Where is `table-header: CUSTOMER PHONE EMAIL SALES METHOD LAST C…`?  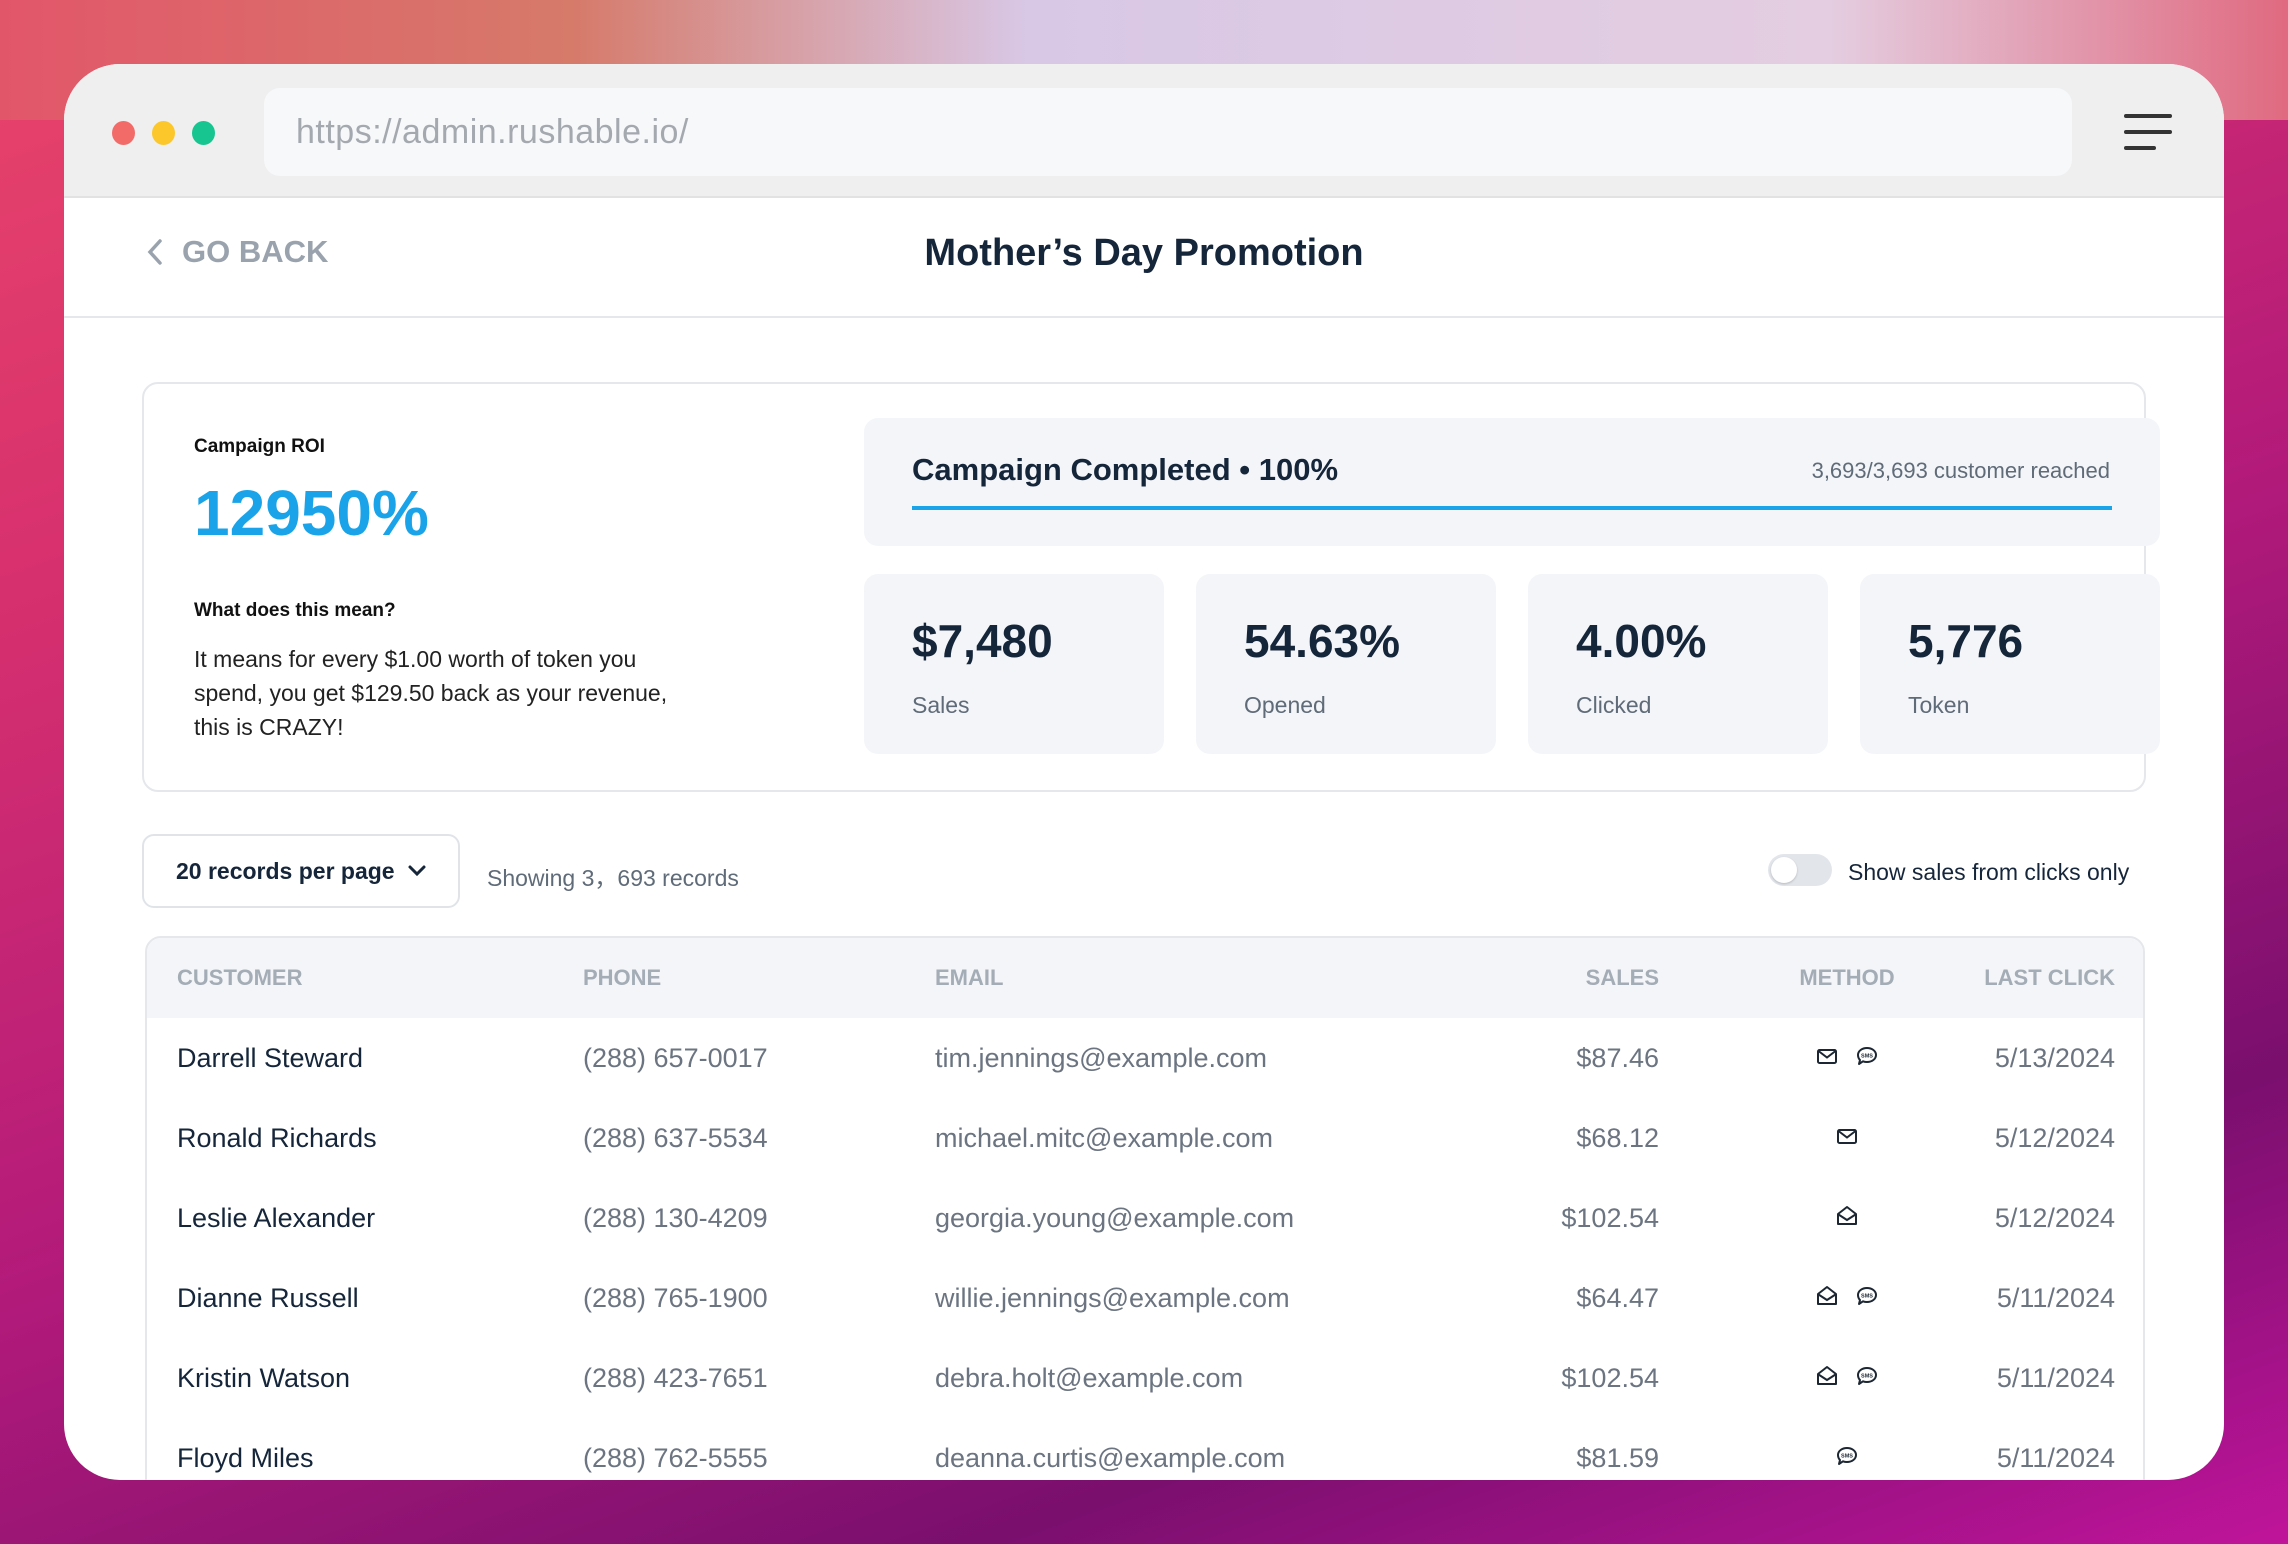 table-header: CUSTOMER PHONE EMAIL SALES METHOD LAST C… is located at coordinates (1145, 978).